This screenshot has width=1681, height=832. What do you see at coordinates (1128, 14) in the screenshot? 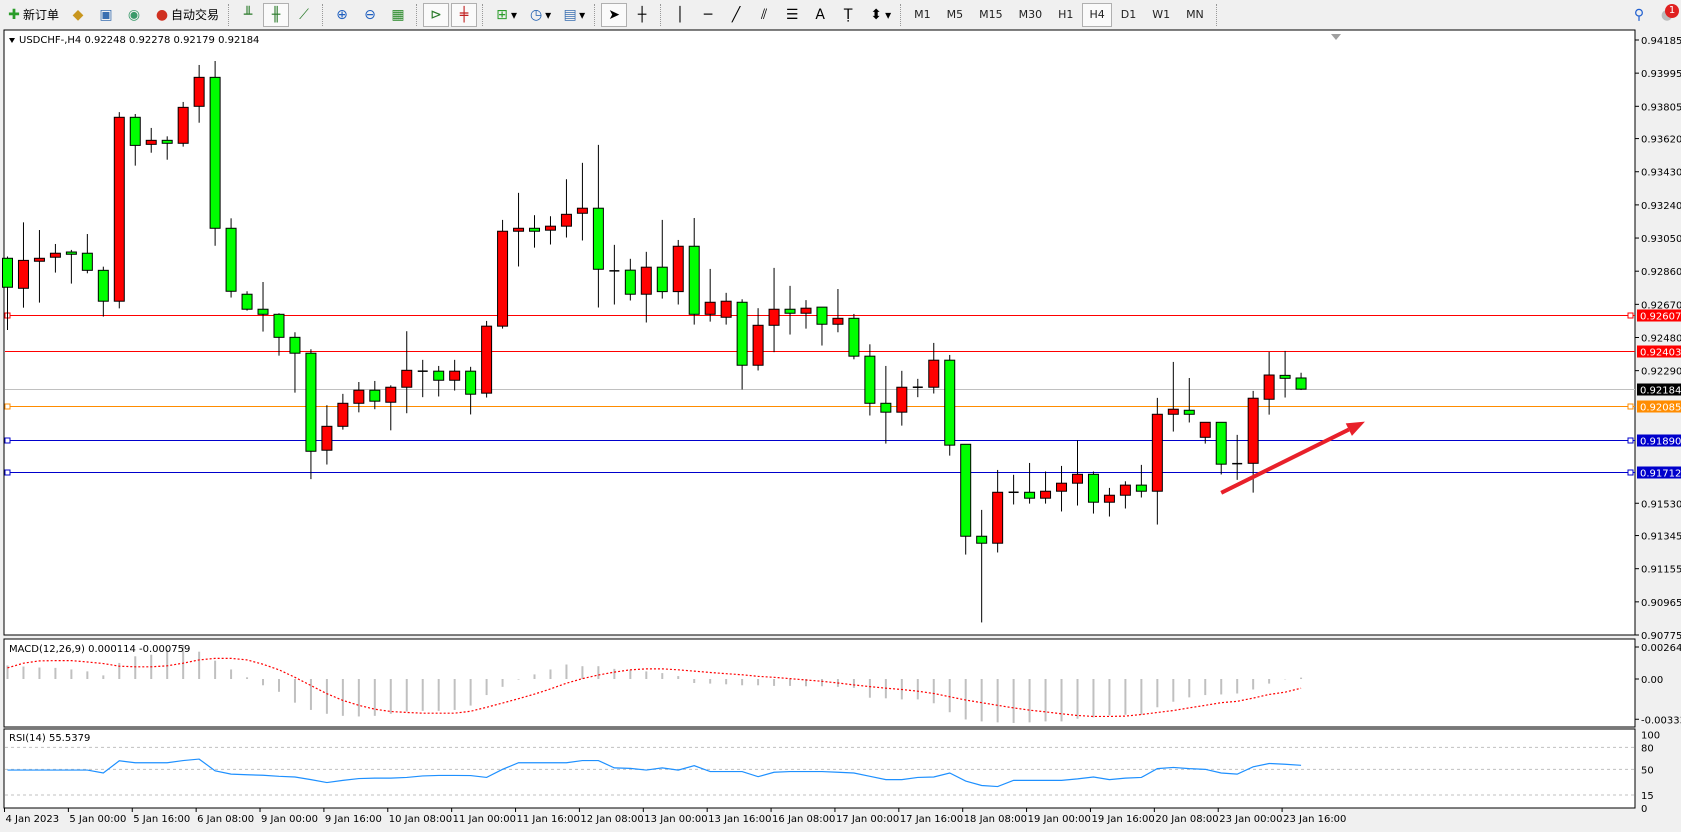
I see `timeframe-d1: D1` at bounding box center [1128, 14].